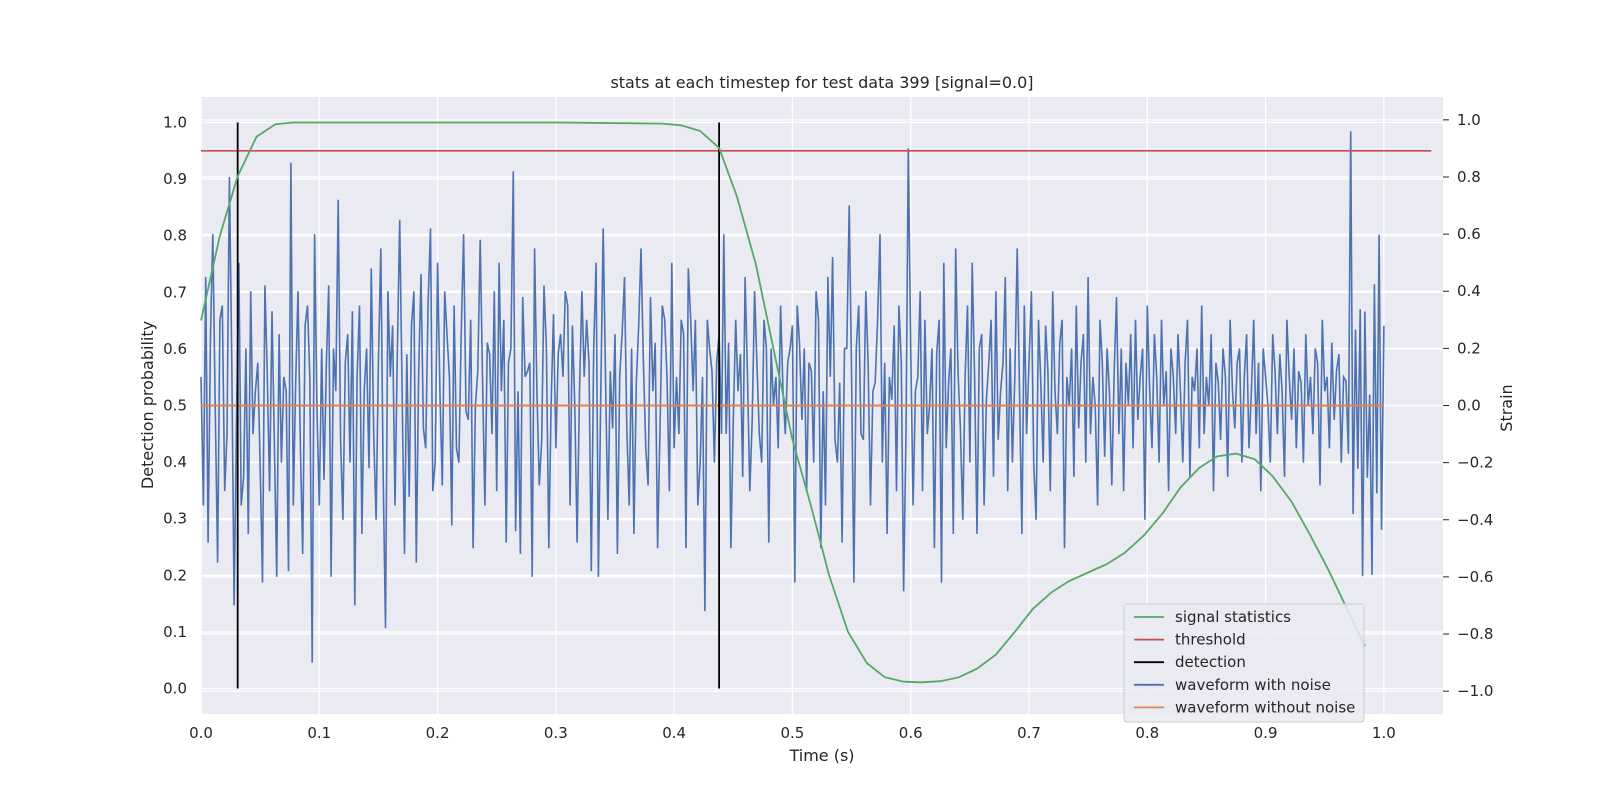  I want to click on x-tick-label: 0.3, so click(556, 733).